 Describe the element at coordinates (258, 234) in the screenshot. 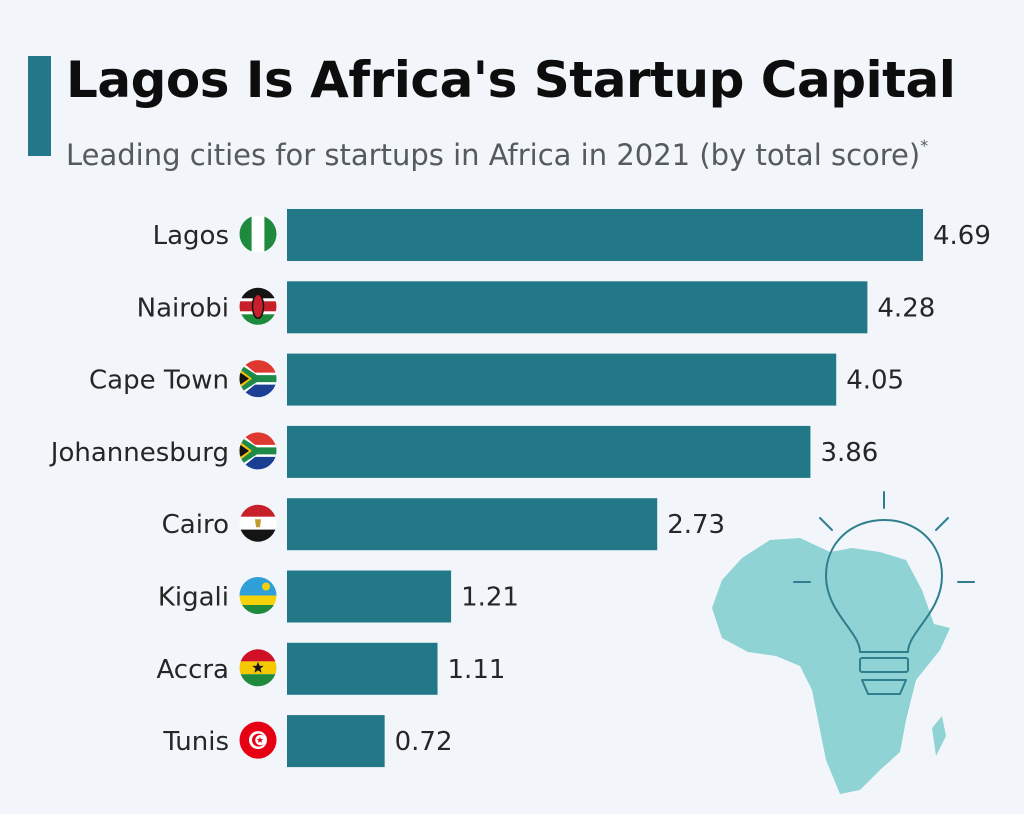

I see `nigeria-flag-icon` at that location.